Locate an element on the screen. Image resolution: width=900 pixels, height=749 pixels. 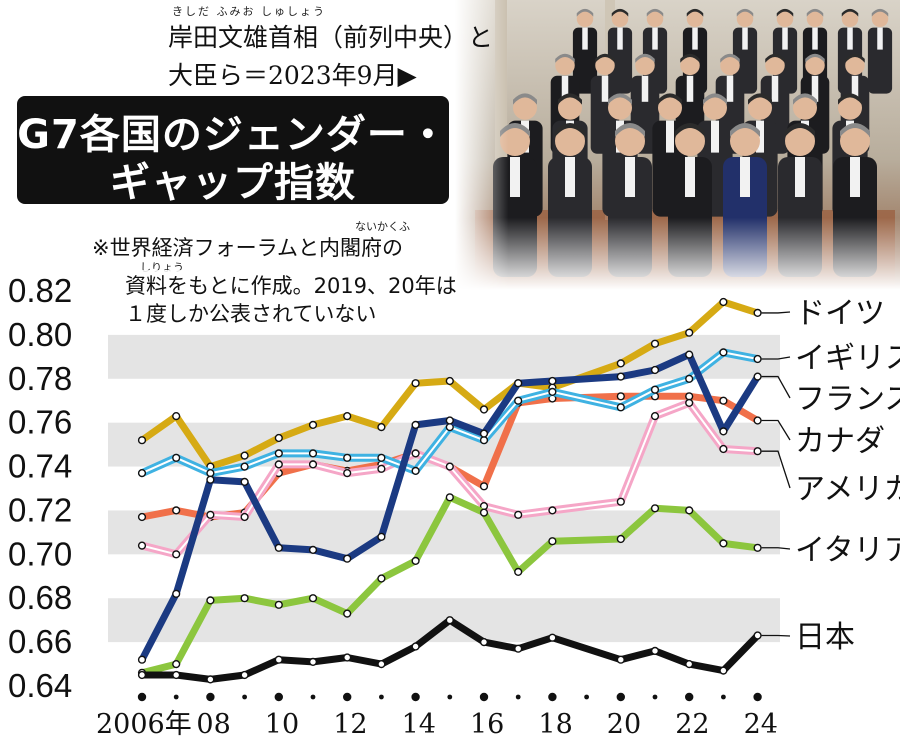
x-tick-label: 08 is located at coordinates (213, 724).